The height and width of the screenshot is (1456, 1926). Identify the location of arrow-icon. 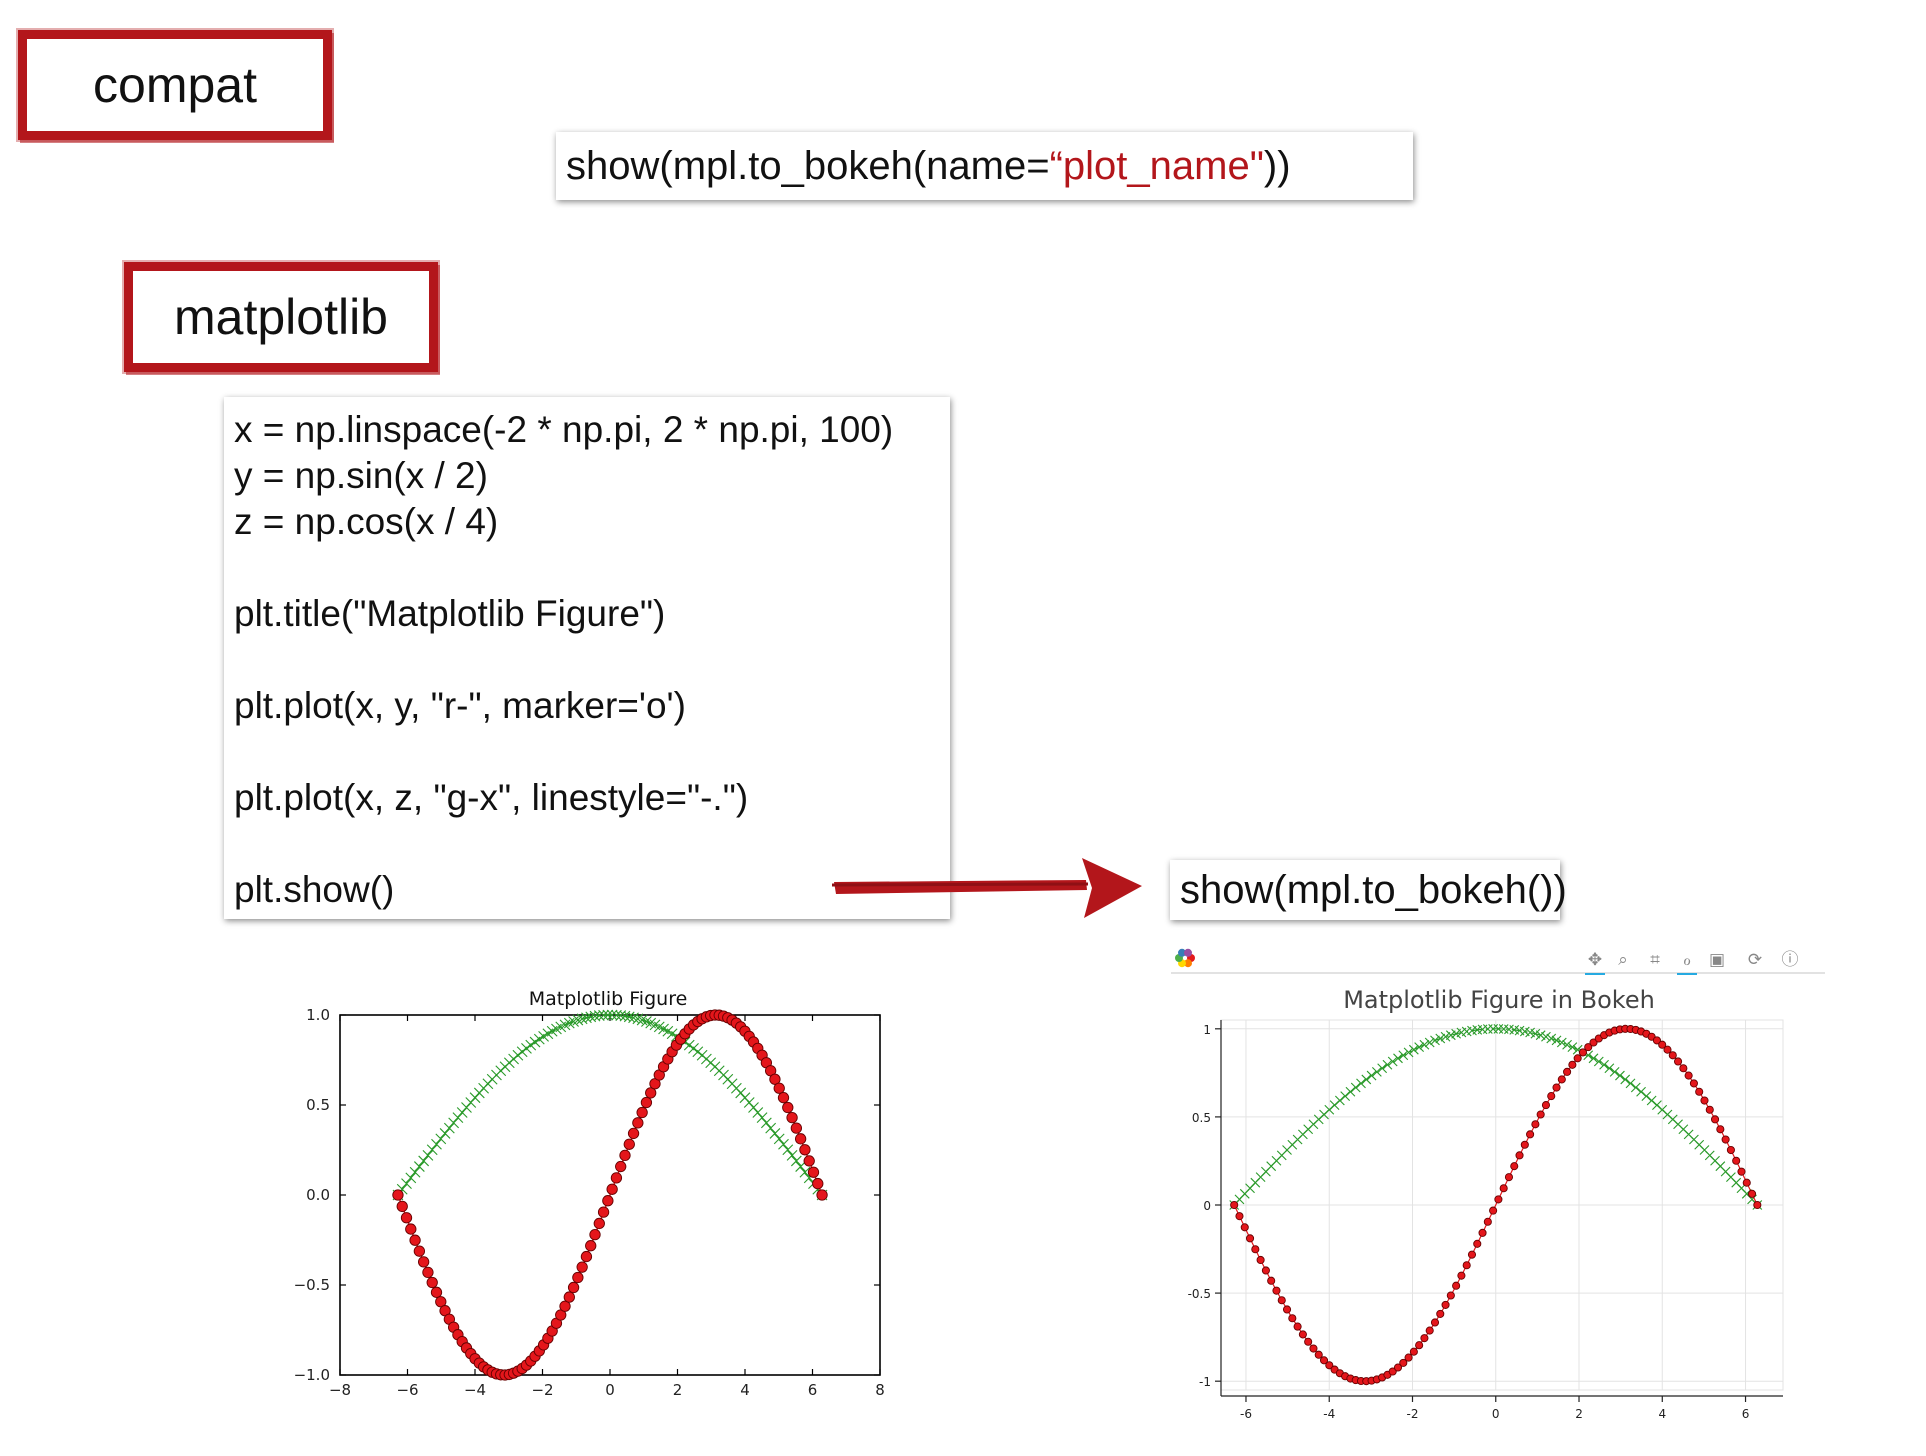
(986, 888).